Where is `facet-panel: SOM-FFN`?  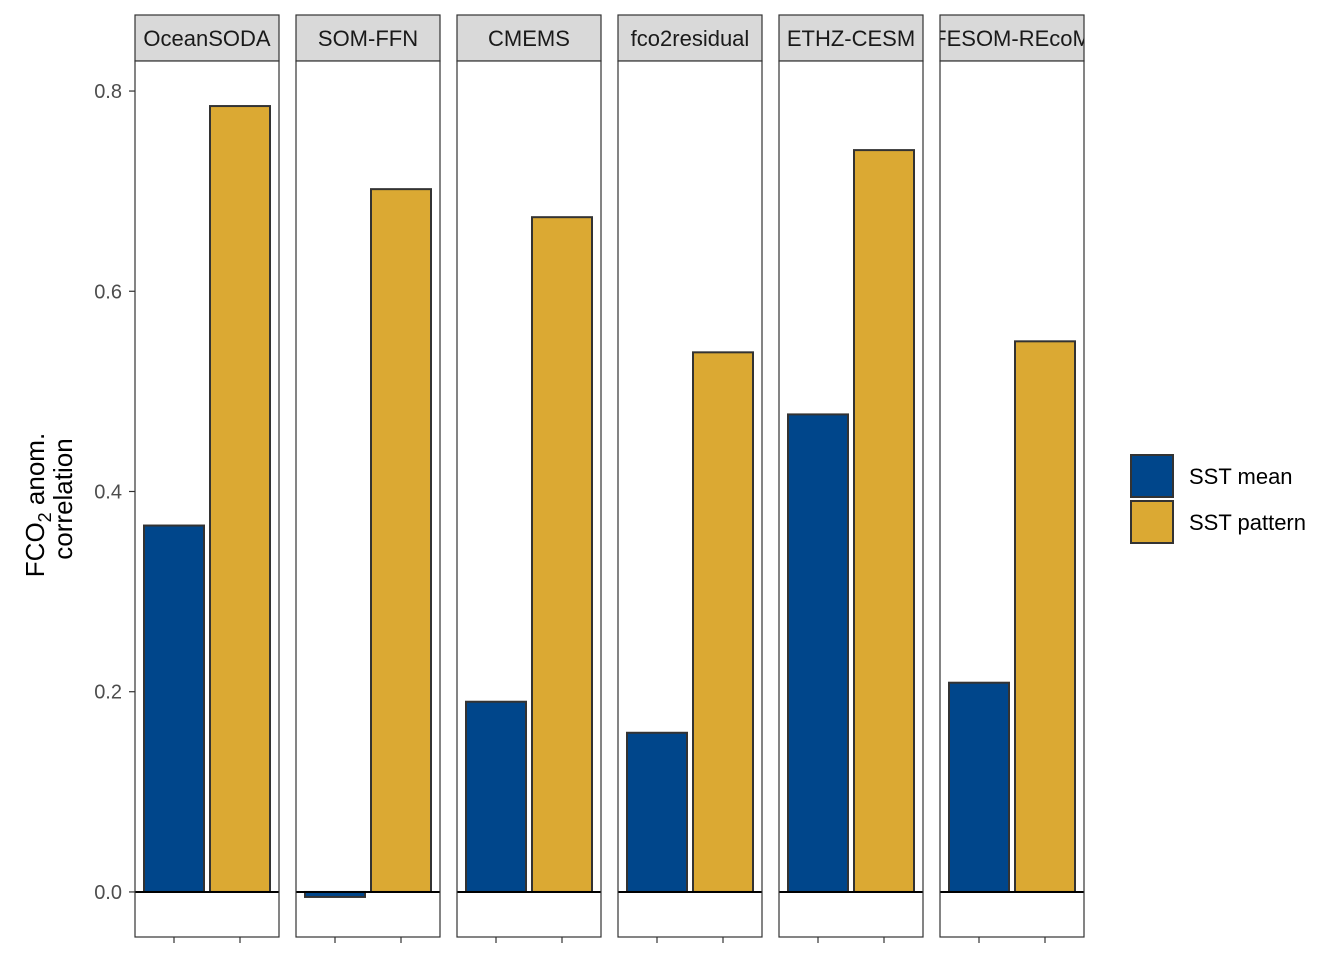
facet-panel: SOM-FFN is located at coordinates (368, 478).